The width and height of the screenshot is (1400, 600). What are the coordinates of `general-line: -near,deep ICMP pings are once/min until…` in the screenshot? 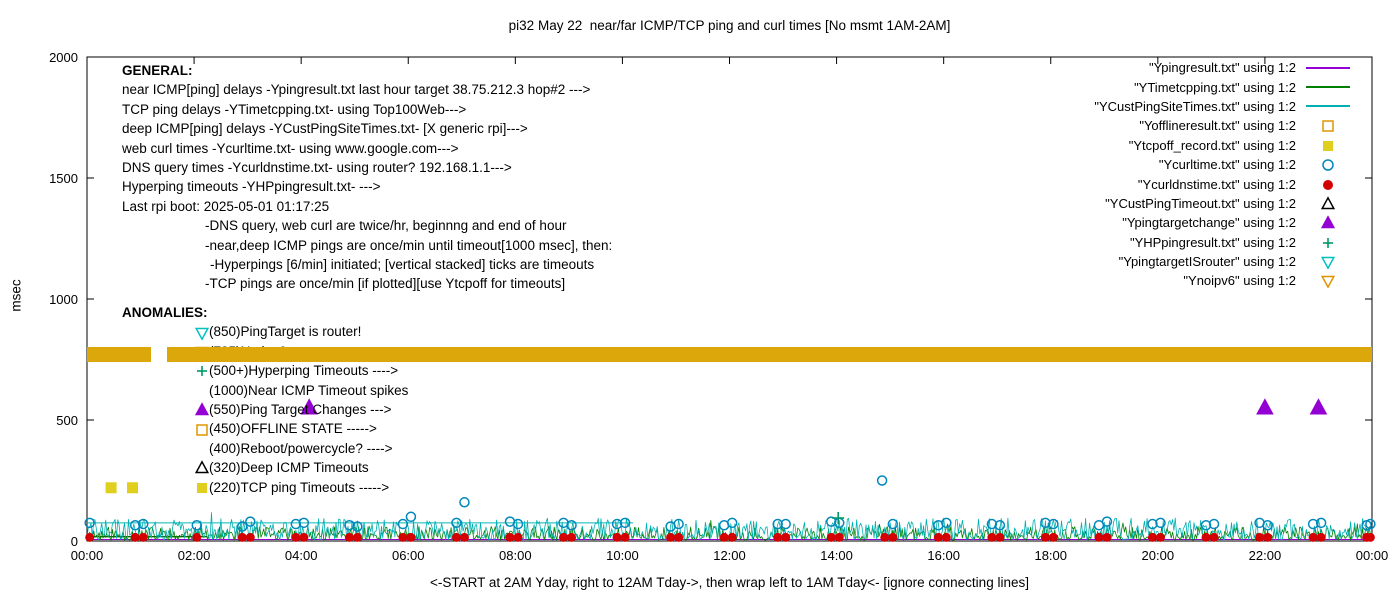 It's located at (409, 245).